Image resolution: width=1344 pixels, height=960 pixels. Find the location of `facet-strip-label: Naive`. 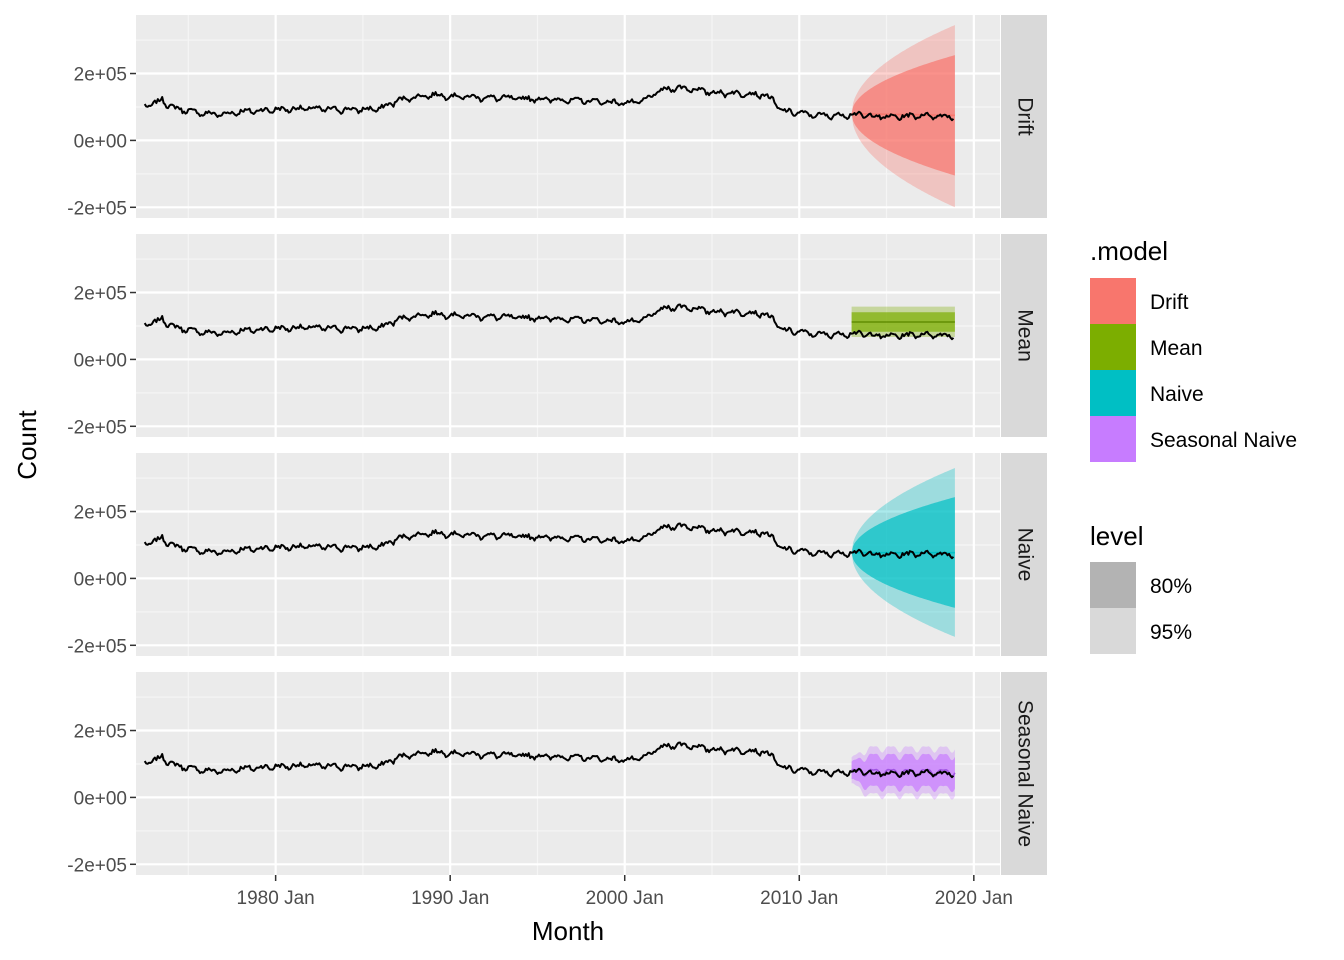

facet-strip-label: Naive is located at coordinates (1024, 555).